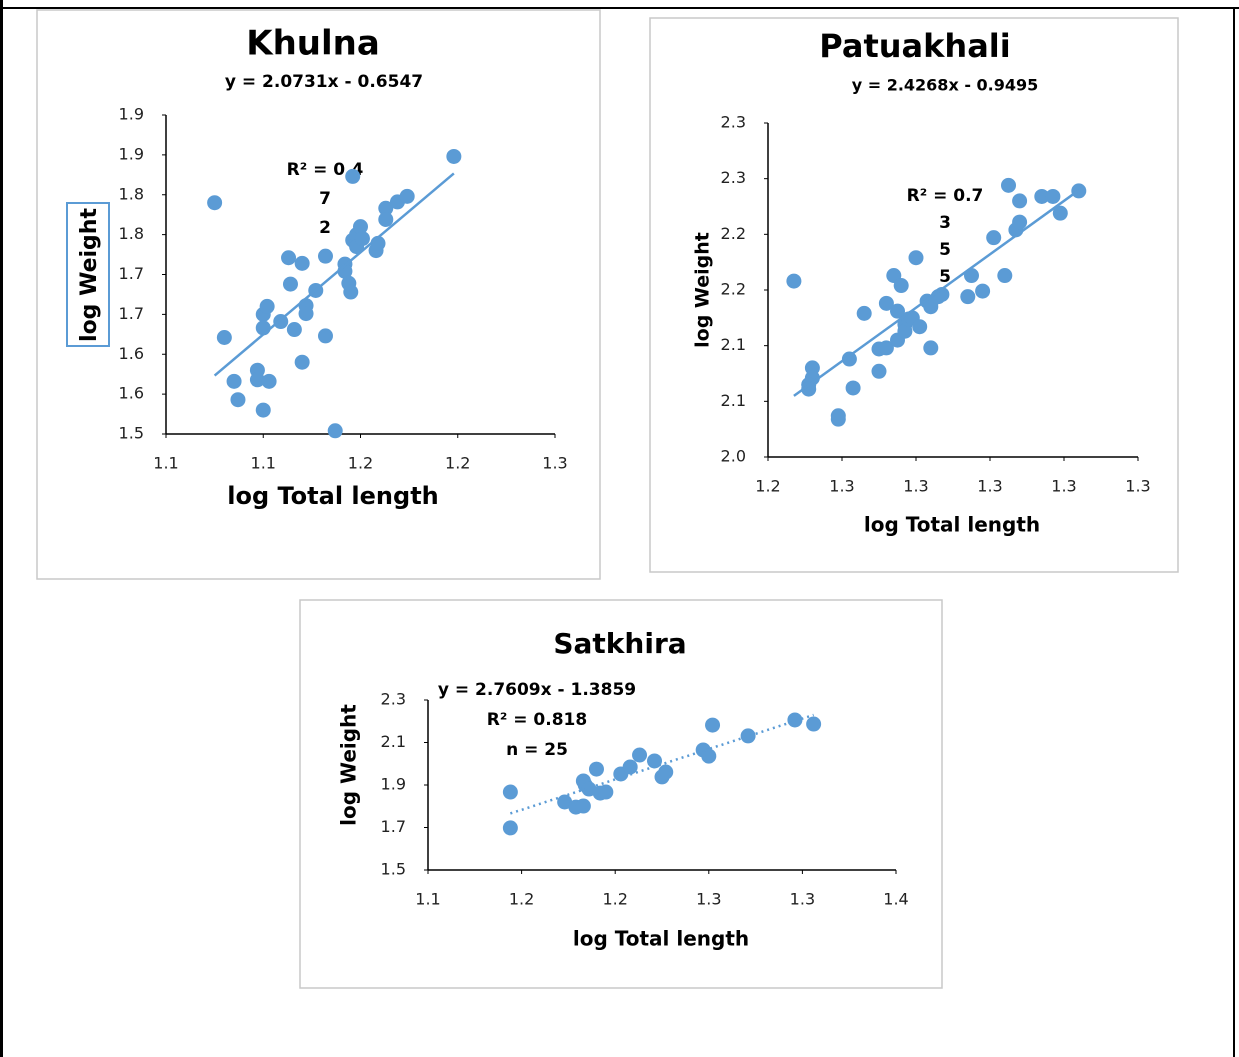 Image resolution: width=1239 pixels, height=1057 pixels. I want to click on annotation: R² = 0.818, so click(537, 720).